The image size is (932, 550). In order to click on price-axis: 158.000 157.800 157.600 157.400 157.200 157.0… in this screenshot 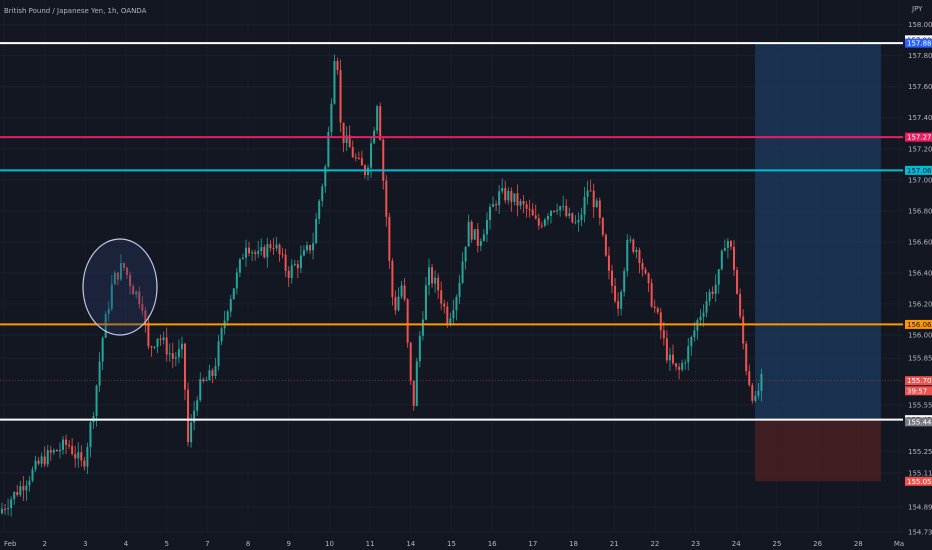, I will do `click(920, 278)`.